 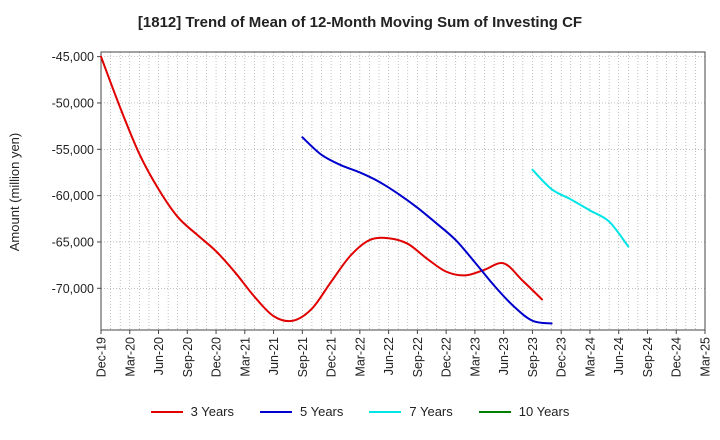 I want to click on x-tick-label: Jun-22, so click(x=389, y=356).